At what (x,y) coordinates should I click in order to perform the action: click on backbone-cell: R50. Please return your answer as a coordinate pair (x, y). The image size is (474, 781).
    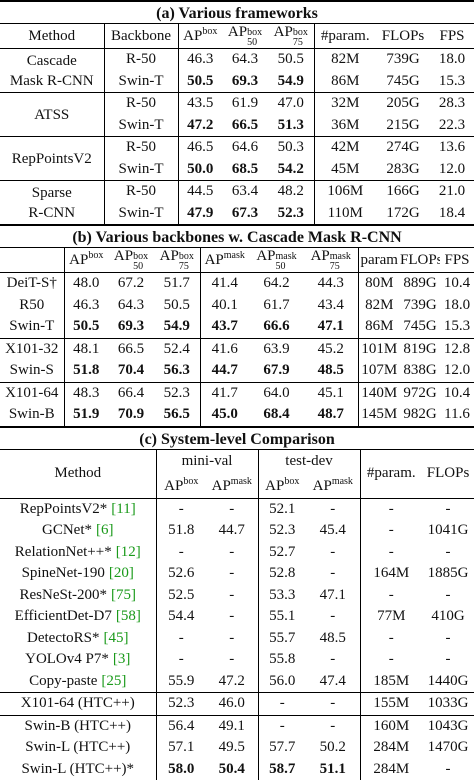
    Looking at the image, I should click on (32, 304).